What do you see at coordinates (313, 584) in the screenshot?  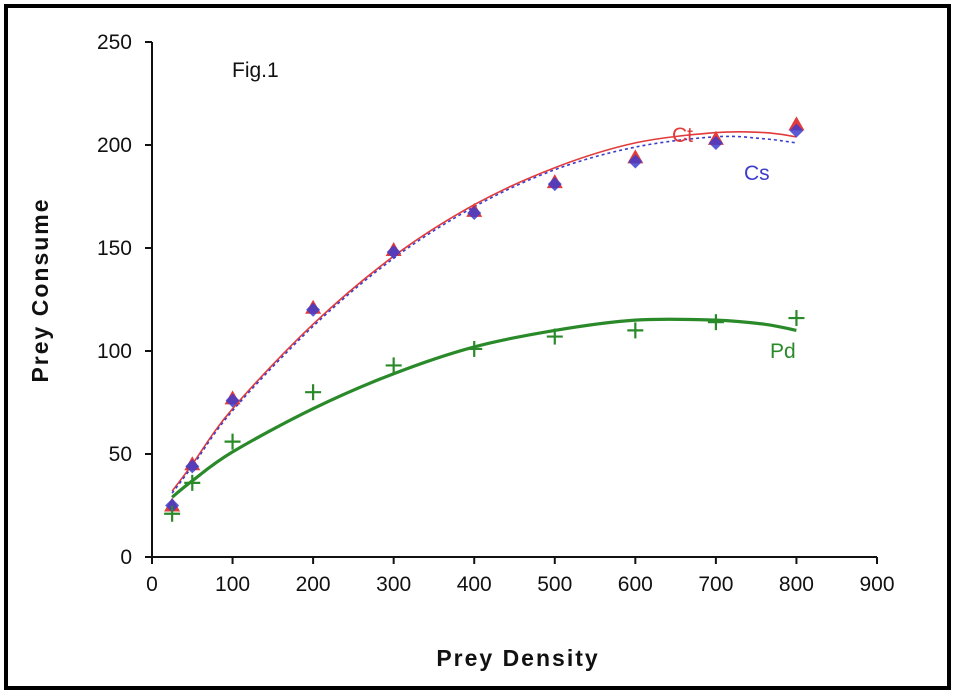 I see `x-tick-label: 200` at bounding box center [313, 584].